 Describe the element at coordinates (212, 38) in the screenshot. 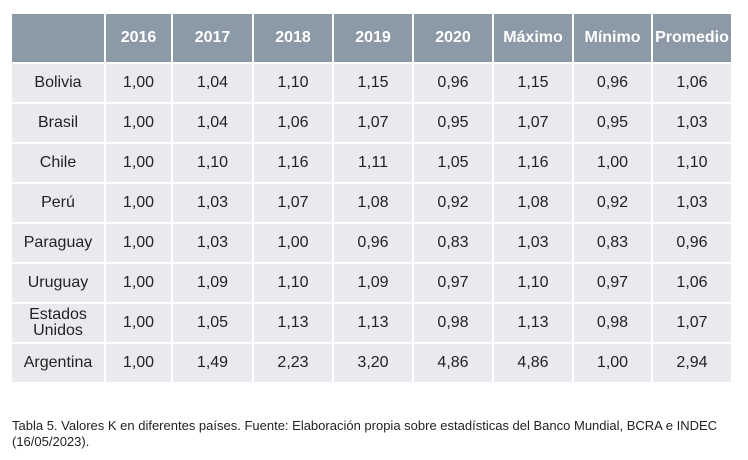

I see `header-cell: 2017` at that location.